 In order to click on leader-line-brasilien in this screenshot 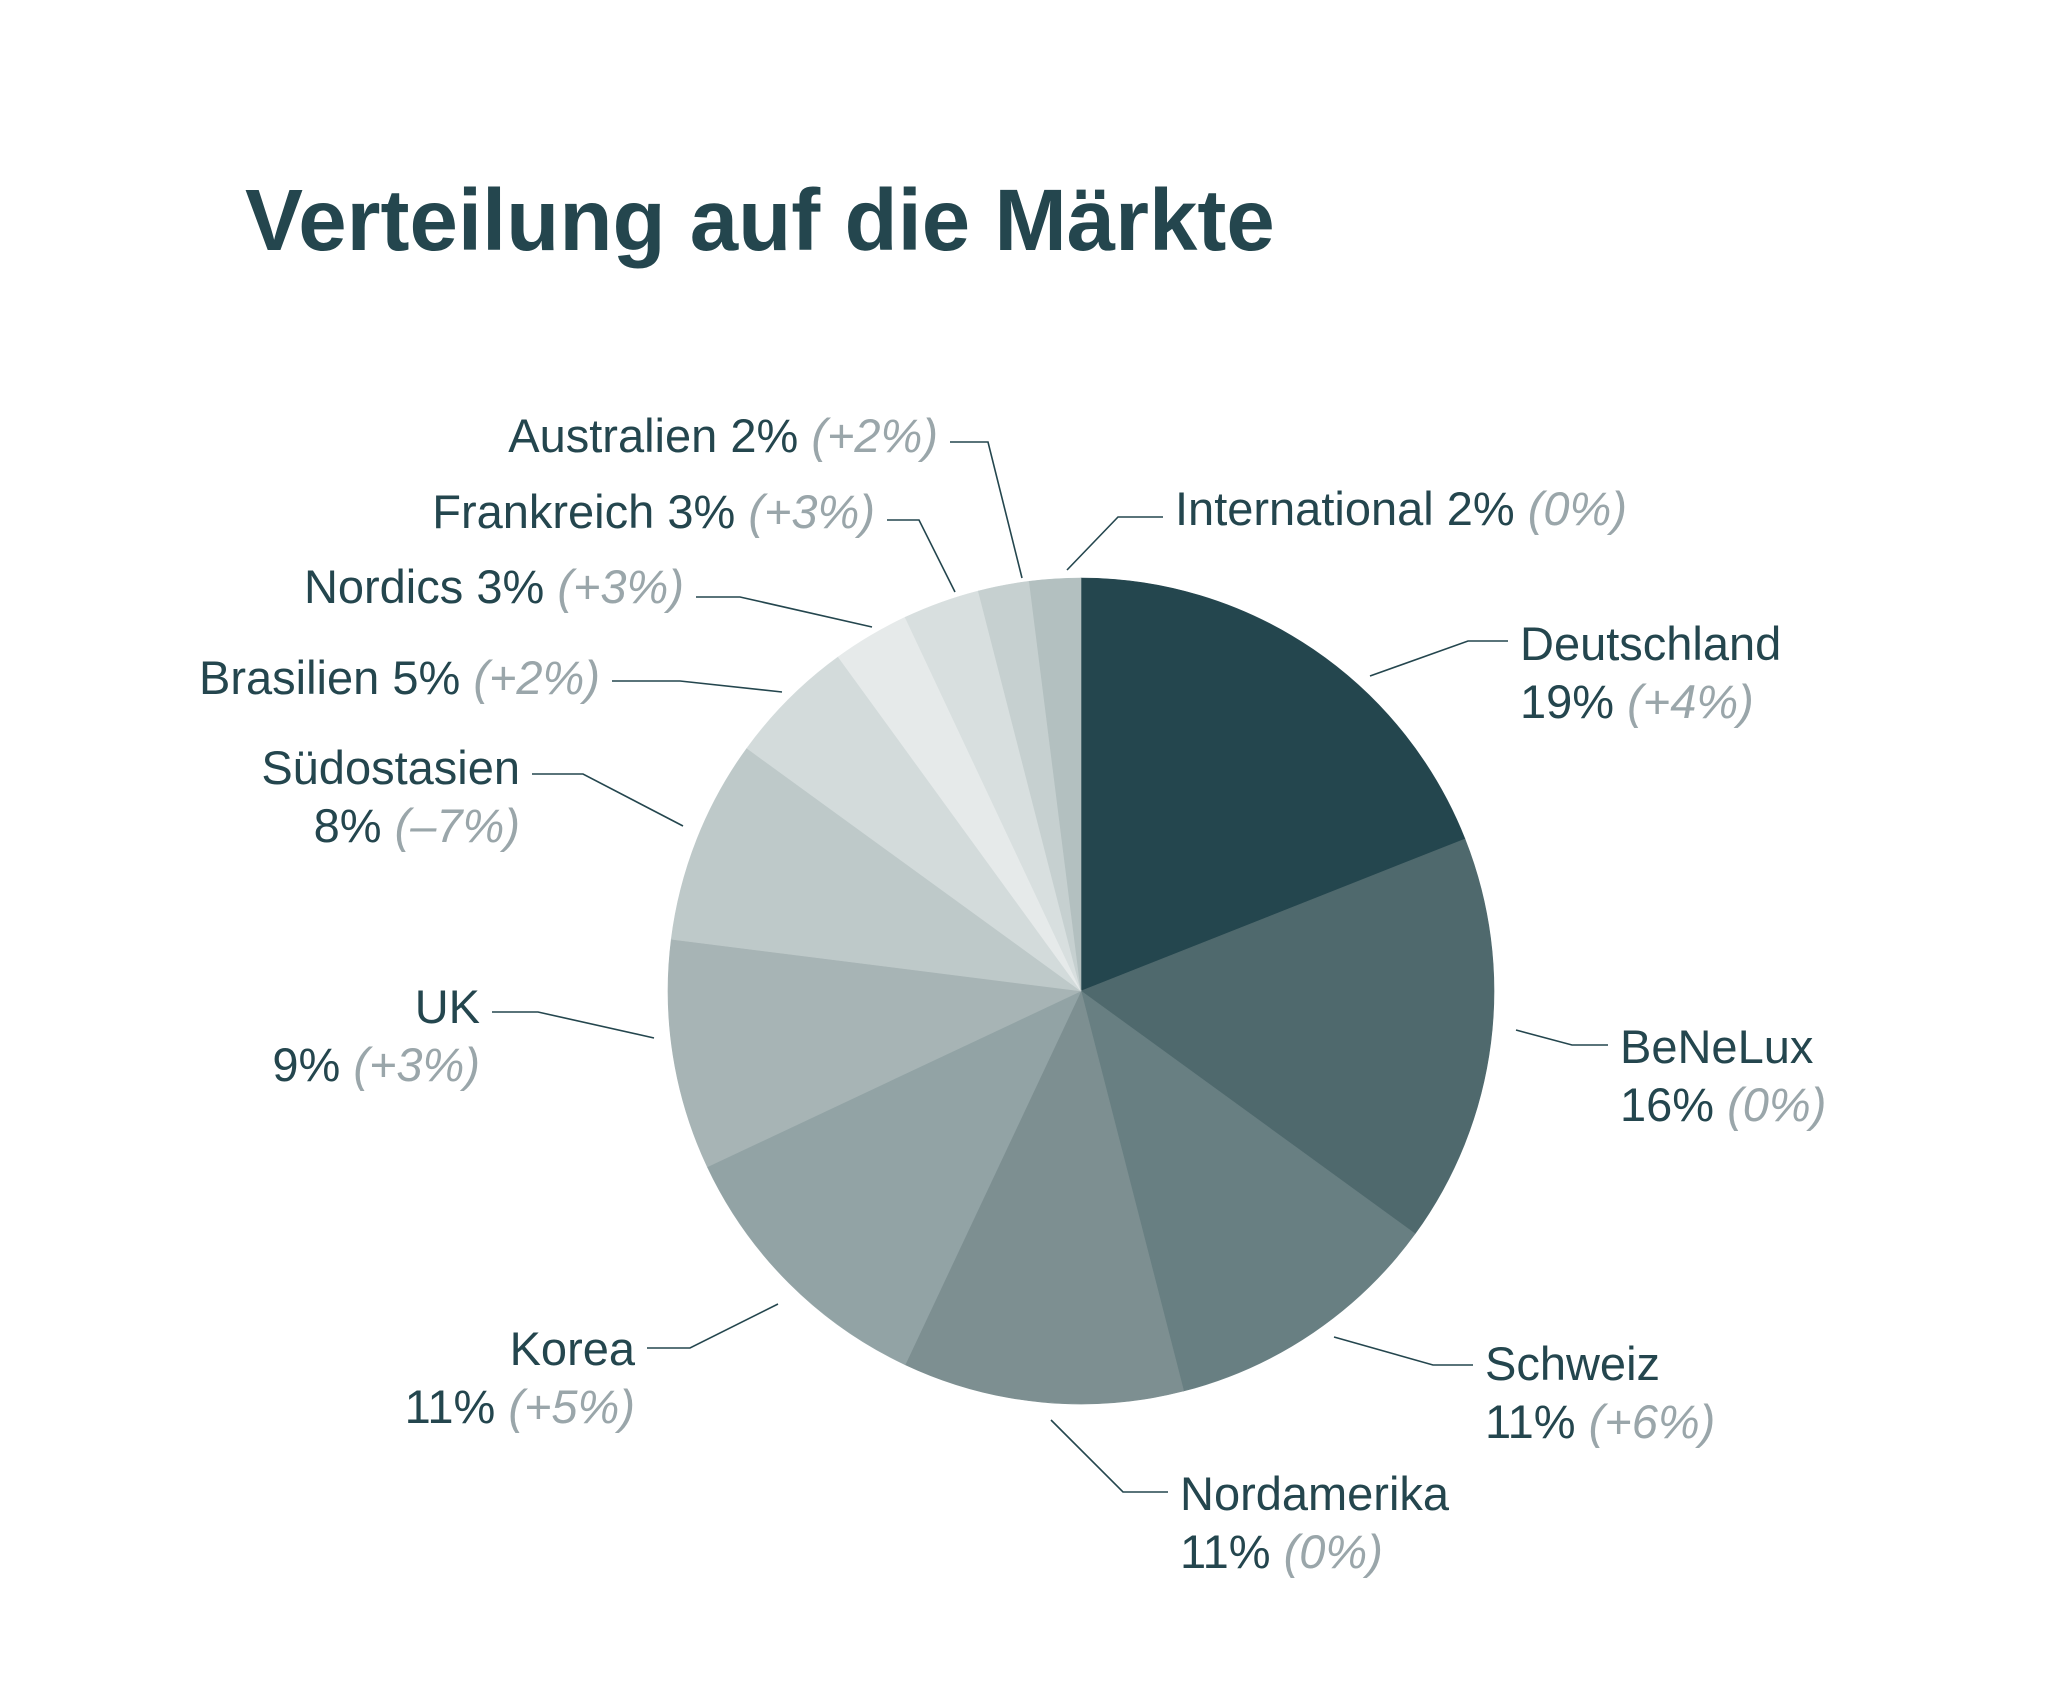, I will do `click(697, 686)`.